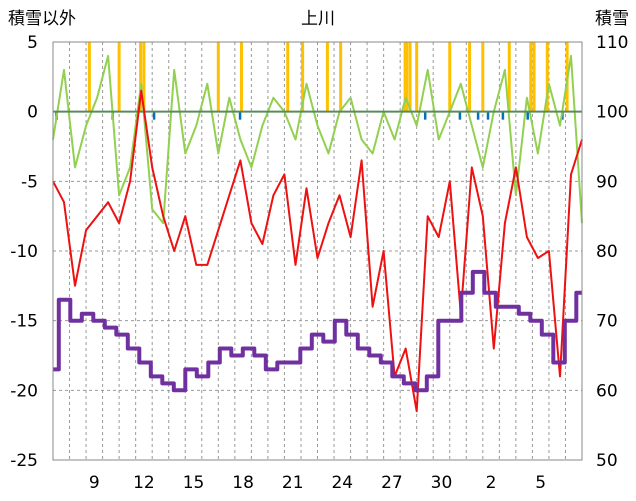 This screenshot has height=501, width=636. What do you see at coordinates (540, 483) in the screenshot?
I see `x-tick-label: 5` at bounding box center [540, 483].